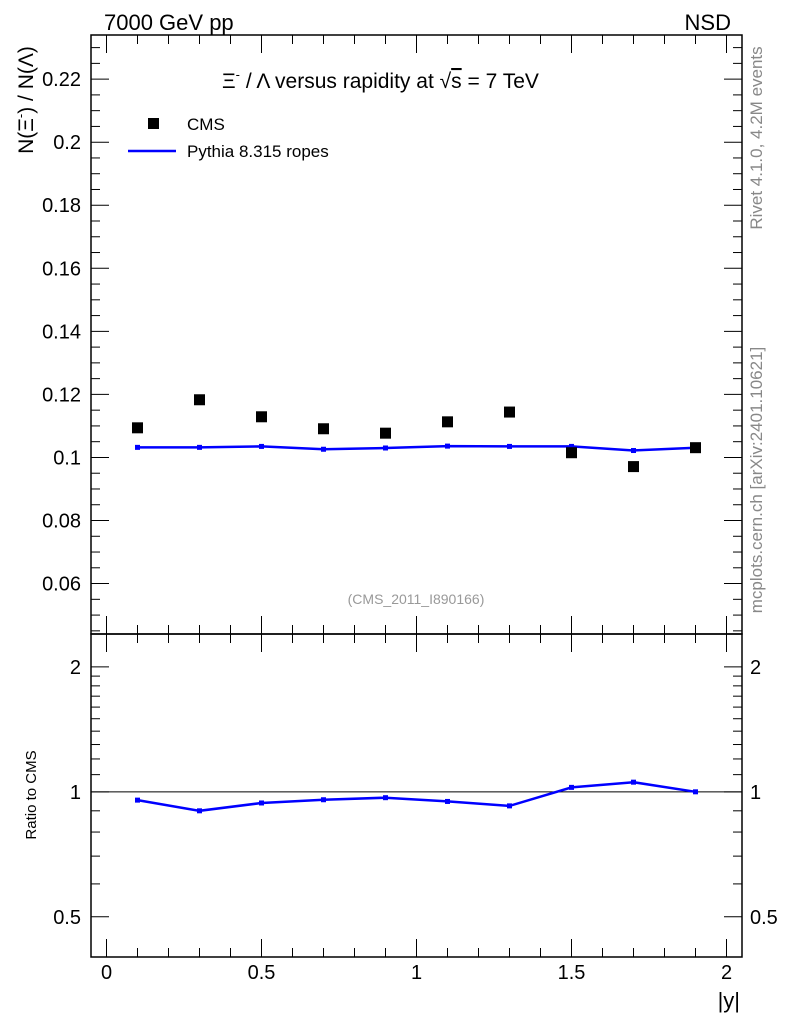  Describe the element at coordinates (106, 973) in the screenshot. I see `xtick-label: 0` at that location.